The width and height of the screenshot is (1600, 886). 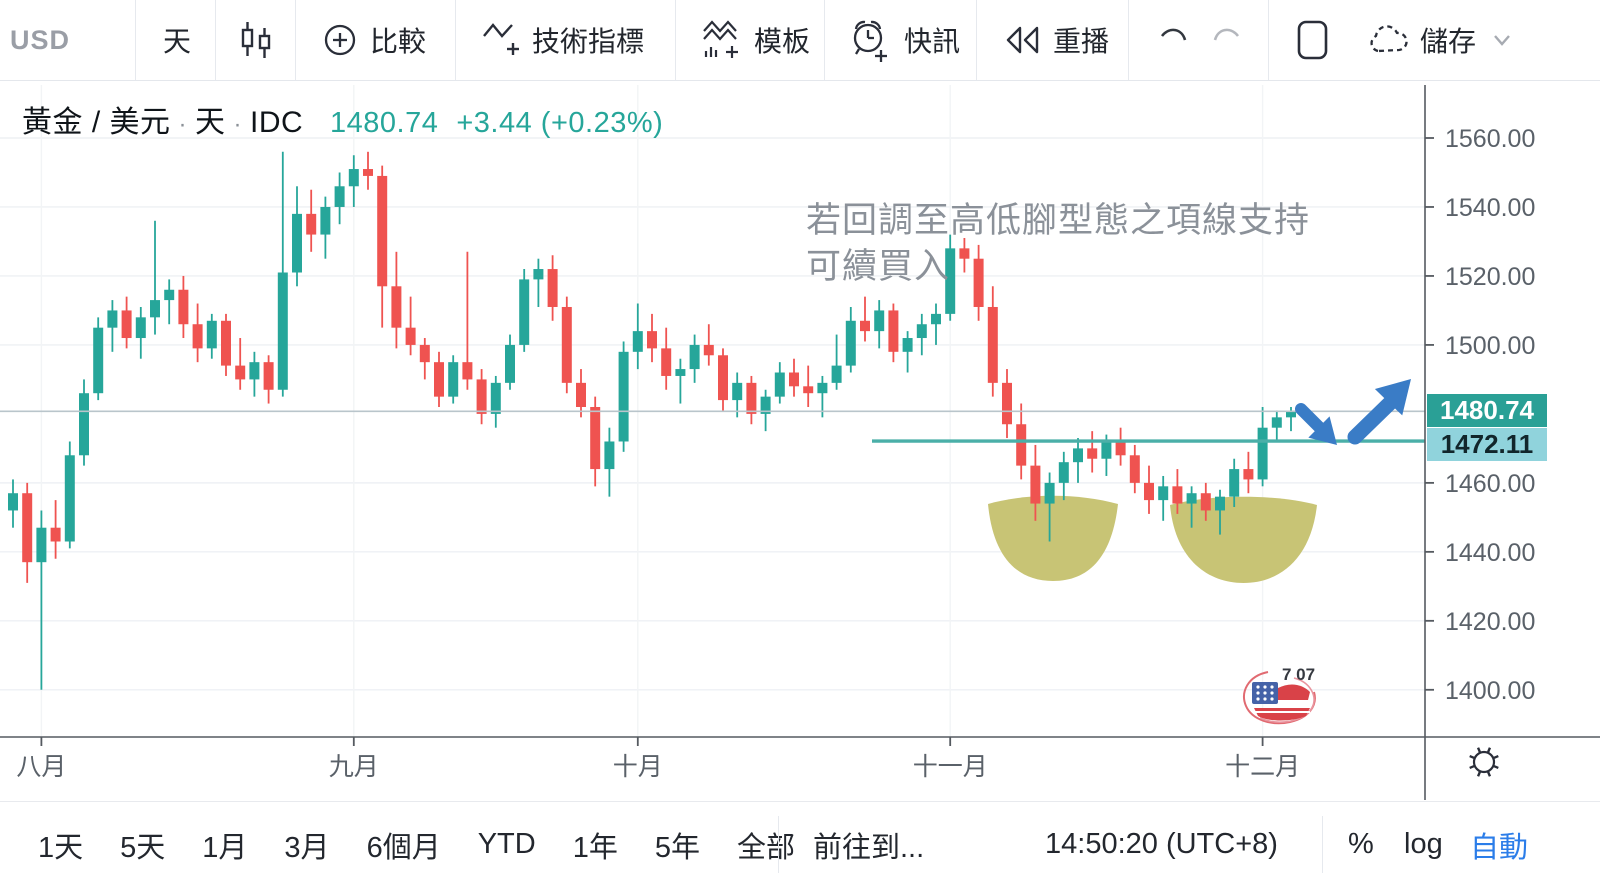 I want to click on footer-separator, so click(x=1322, y=844).